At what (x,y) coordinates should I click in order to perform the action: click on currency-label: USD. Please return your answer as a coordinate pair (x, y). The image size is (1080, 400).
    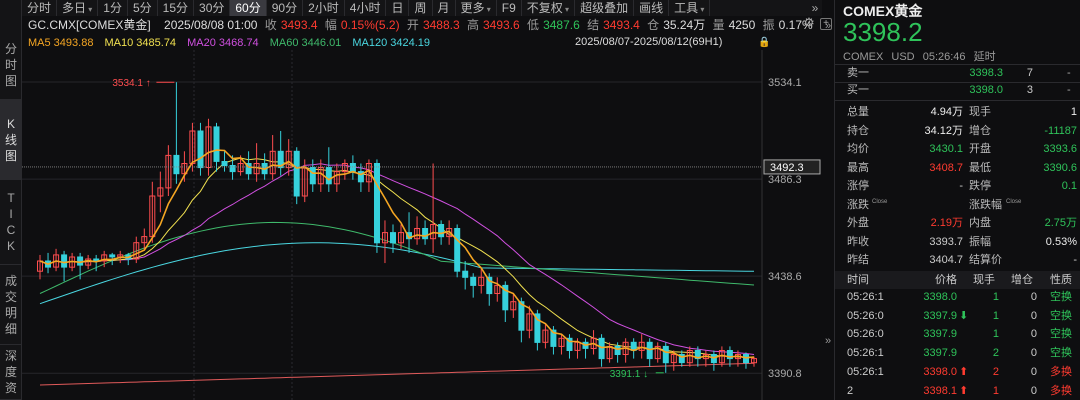
    Looking at the image, I should click on (903, 57).